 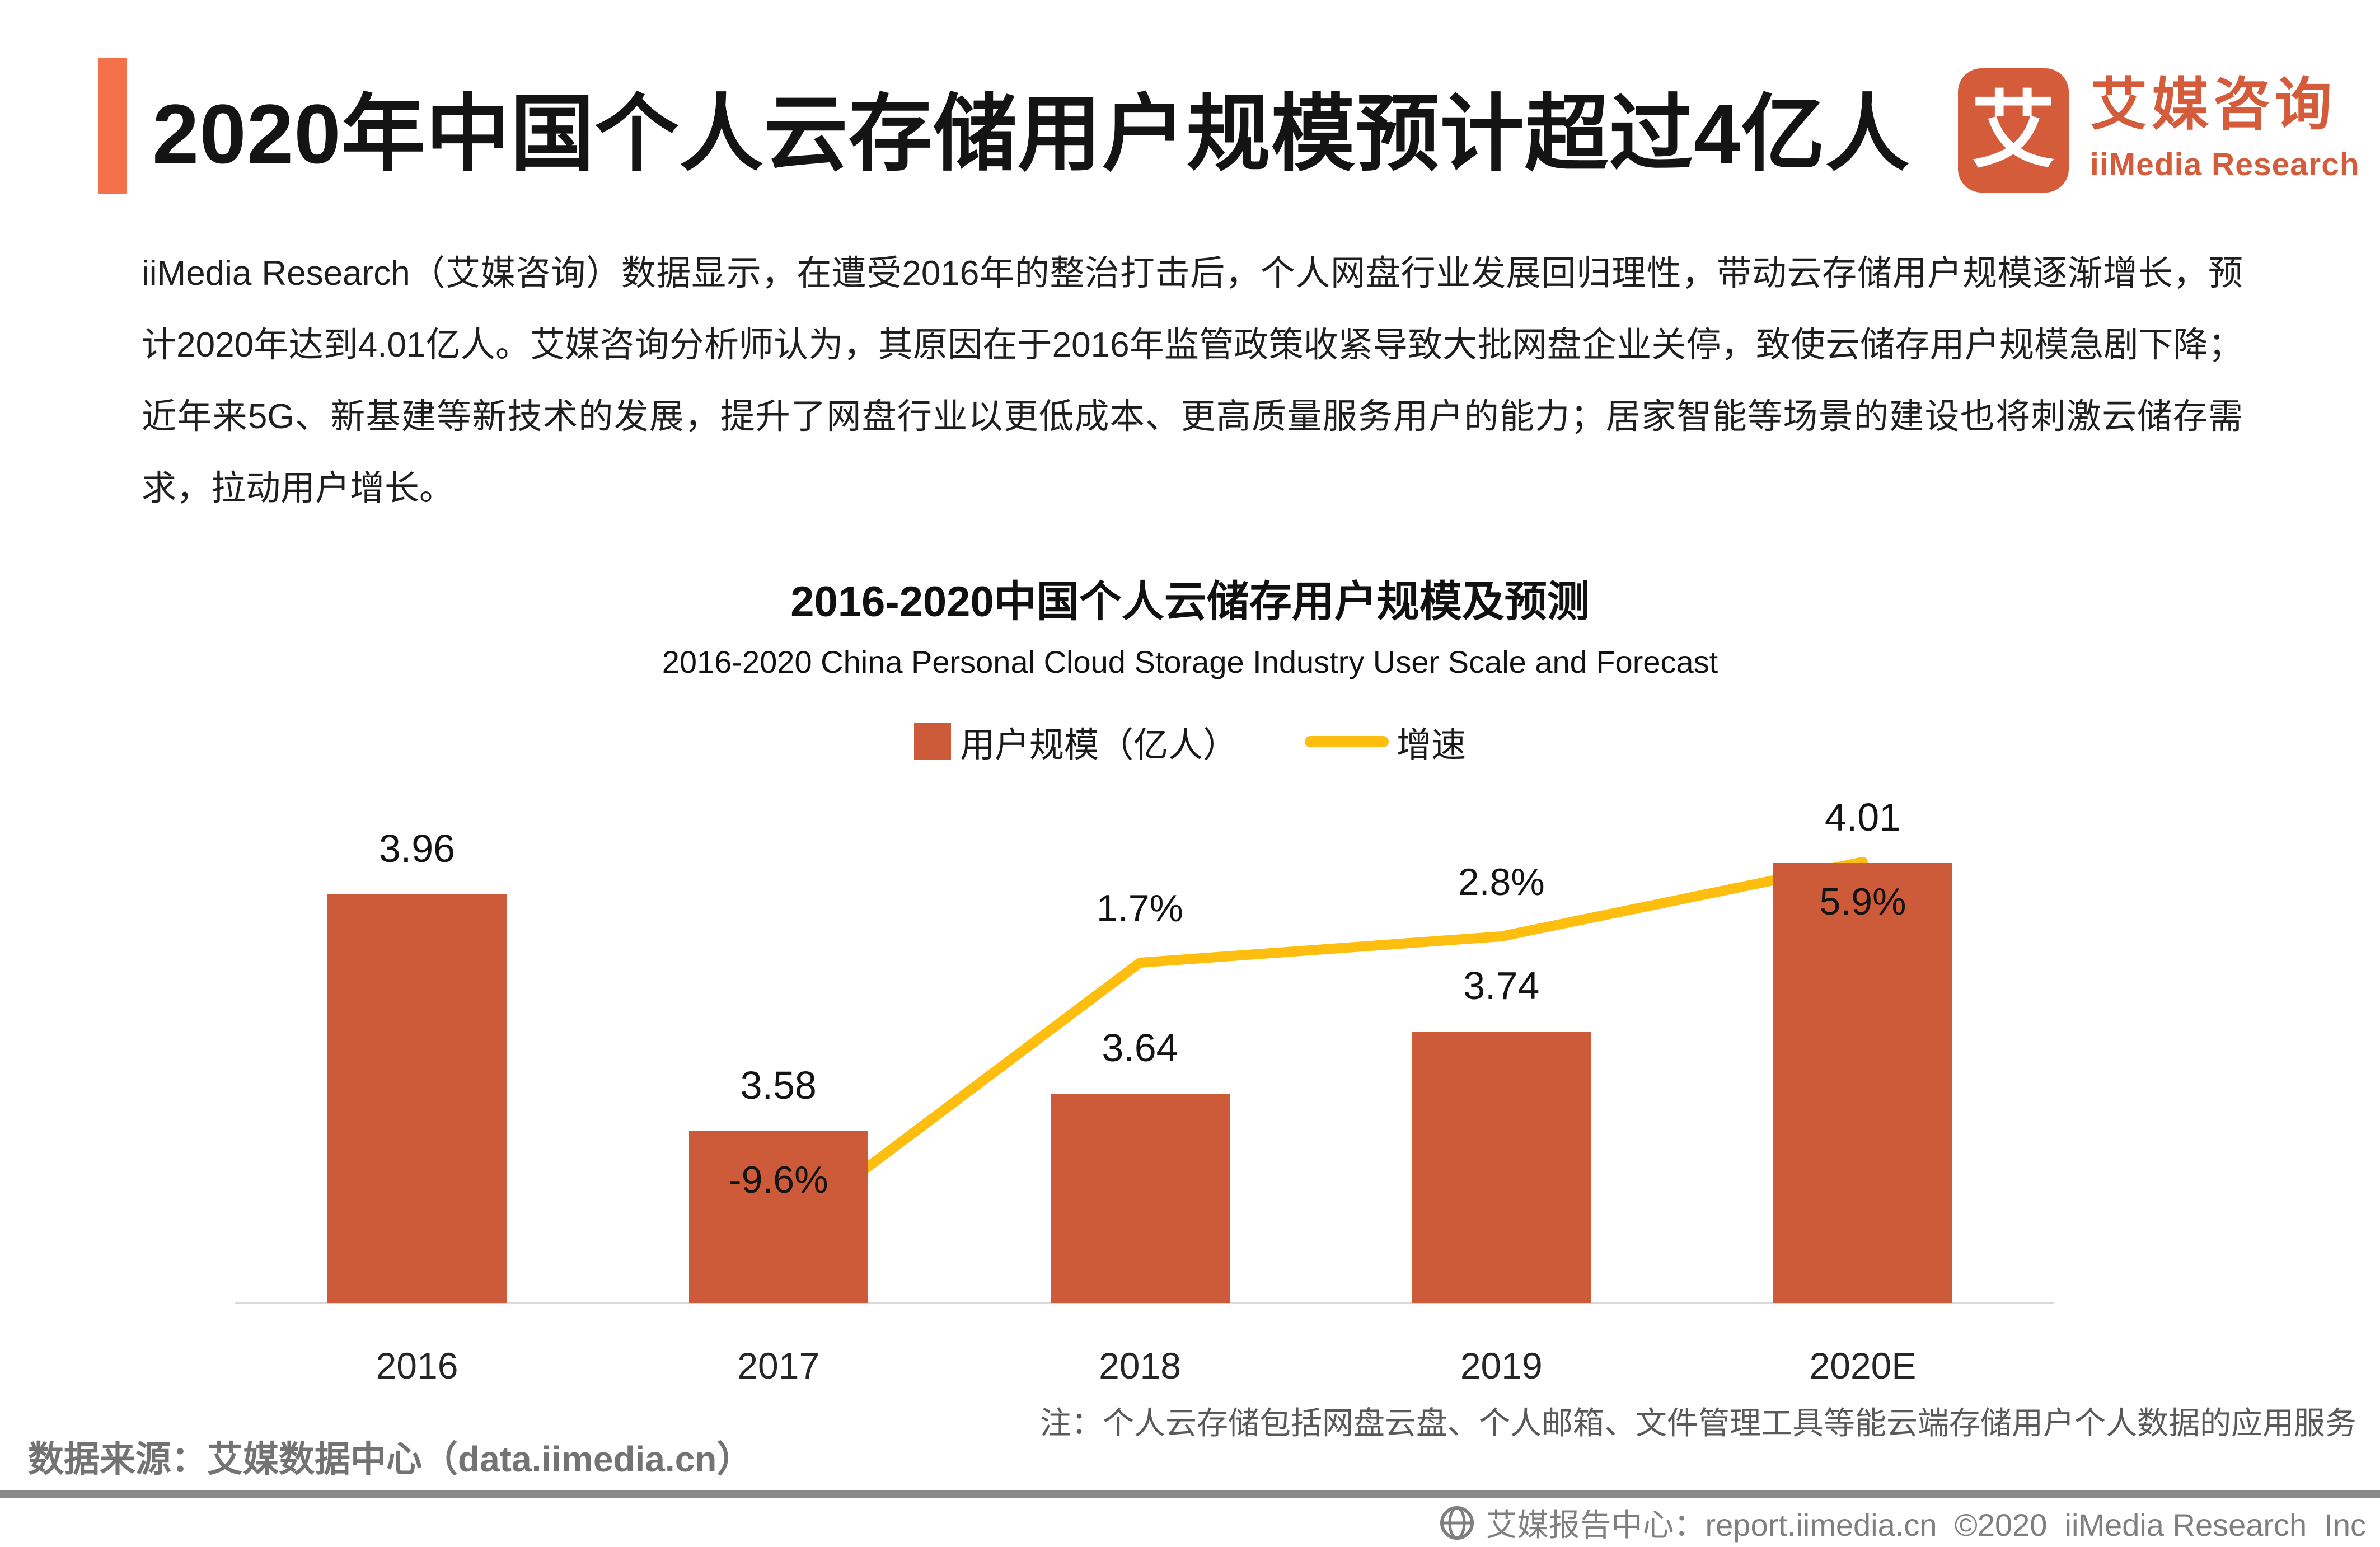 What do you see at coordinates (417, 849) in the screenshot?
I see `bar-value-label: 3.96` at bounding box center [417, 849].